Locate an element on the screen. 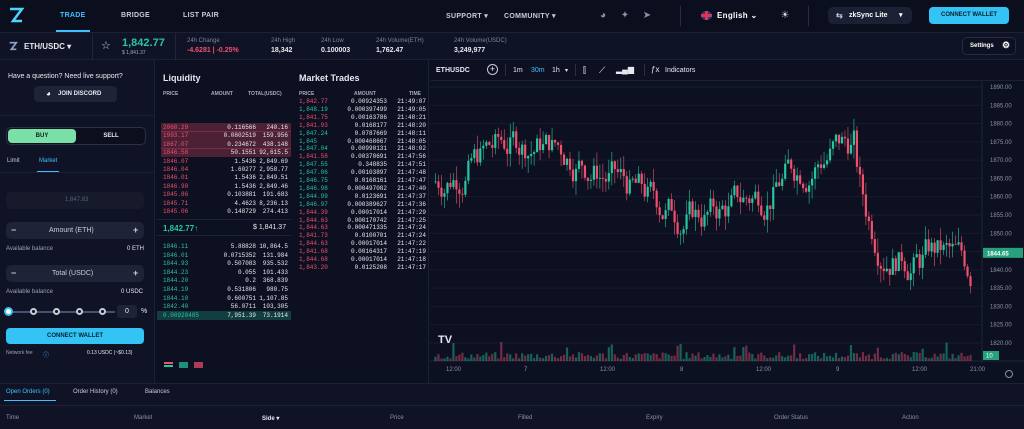  column-side: Side ▾ is located at coordinates (271, 419).